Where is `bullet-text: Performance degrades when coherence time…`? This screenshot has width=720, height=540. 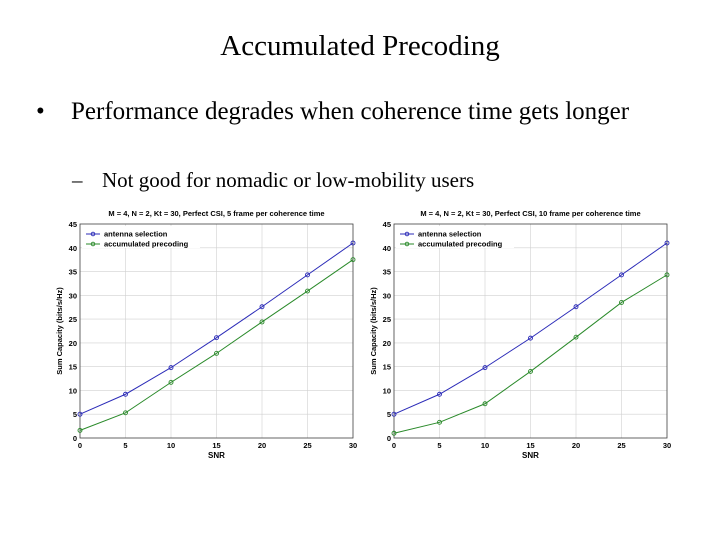 bullet-text: Performance degrades when coherence time… is located at coordinates (350, 111).